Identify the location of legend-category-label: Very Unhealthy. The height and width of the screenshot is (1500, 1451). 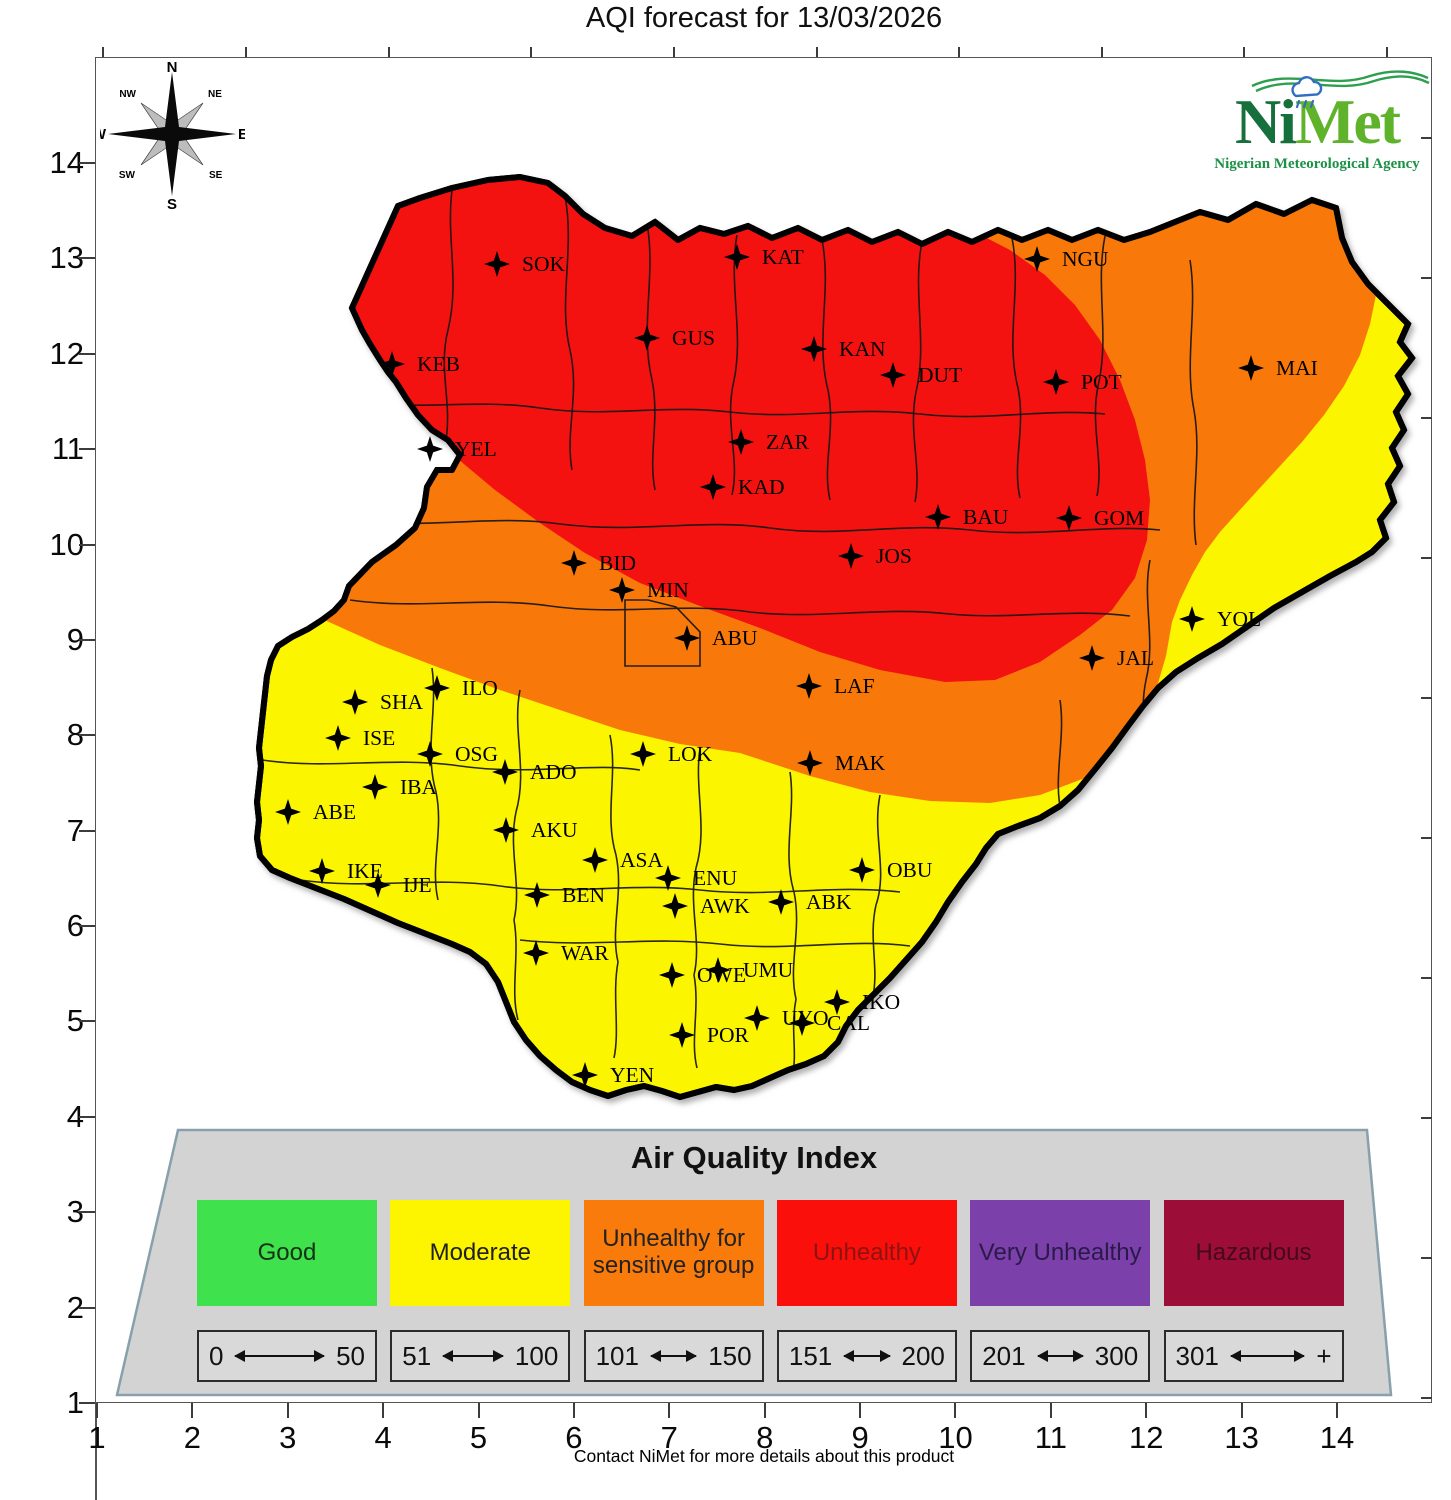
(1060, 1252).